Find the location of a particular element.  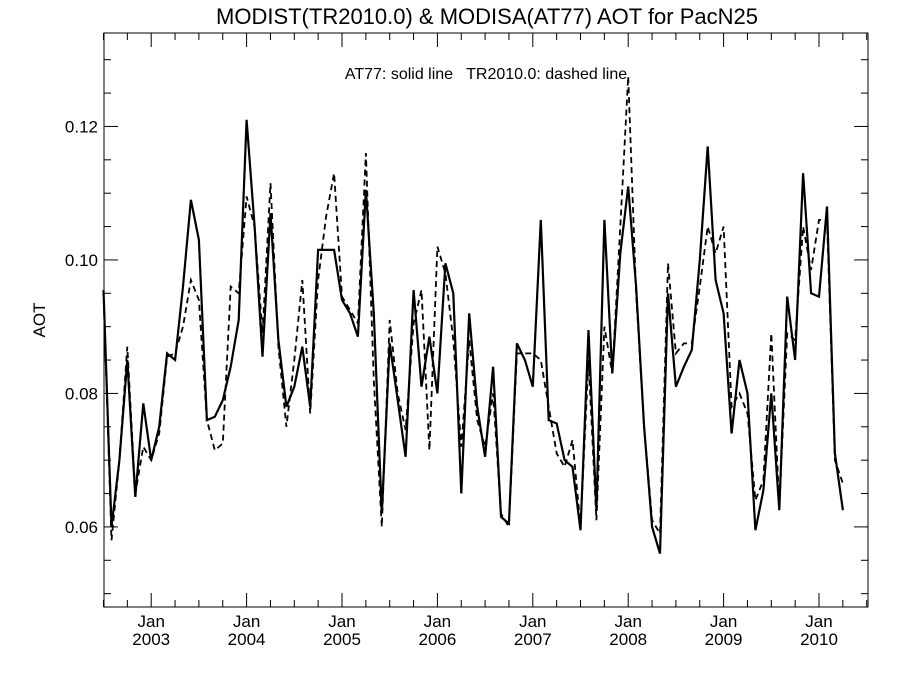

x-tick-year-label: 2007 is located at coordinates (533, 639).